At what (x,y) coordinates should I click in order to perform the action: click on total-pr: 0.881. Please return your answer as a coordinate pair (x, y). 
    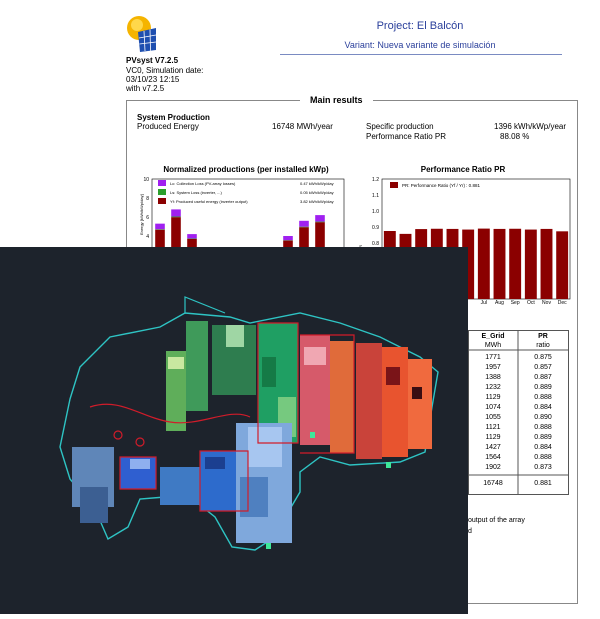
    Looking at the image, I should click on (543, 483).